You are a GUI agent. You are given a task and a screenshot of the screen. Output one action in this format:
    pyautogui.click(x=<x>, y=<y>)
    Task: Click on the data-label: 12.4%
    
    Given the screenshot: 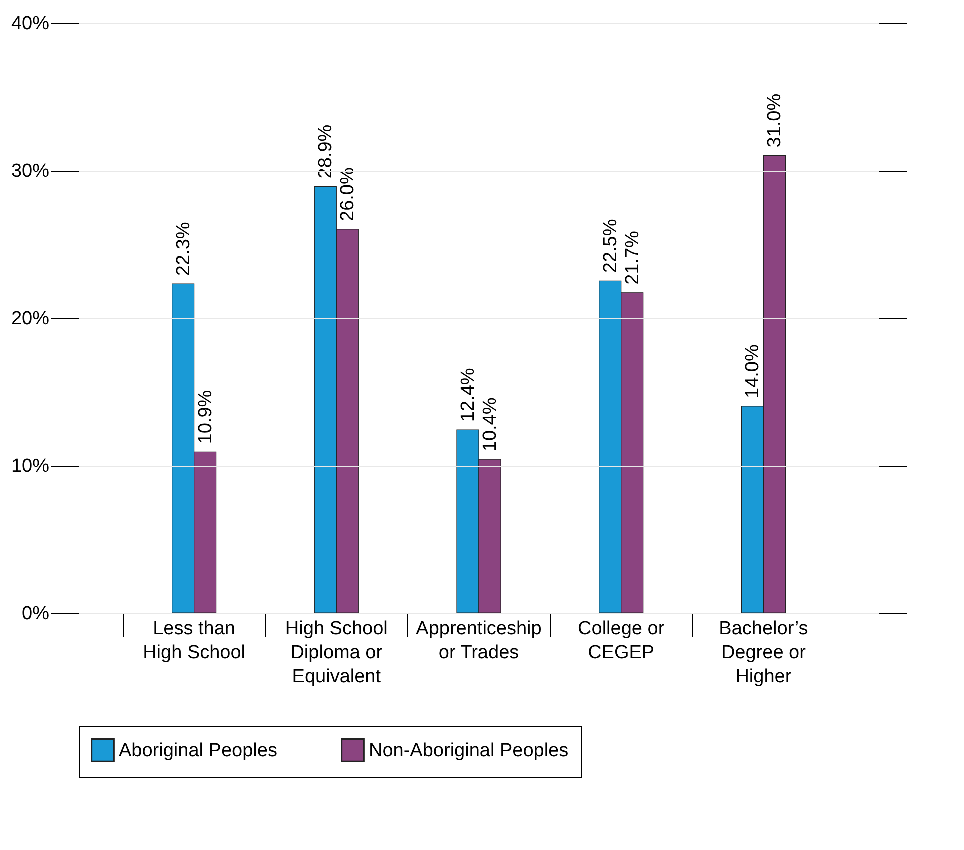 What is the action you would take?
    pyautogui.click(x=468, y=395)
    